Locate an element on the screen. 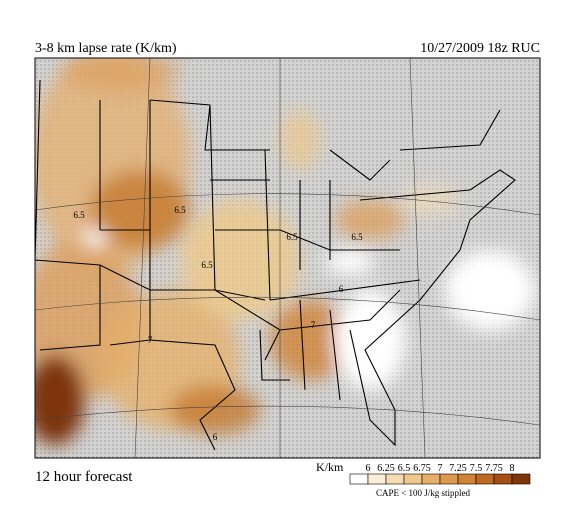 The height and width of the screenshot is (532, 575). legend: 6 6.25 6.5 6.75 7 7.25 7.5 7.75 8 is located at coordinates (440, 474).